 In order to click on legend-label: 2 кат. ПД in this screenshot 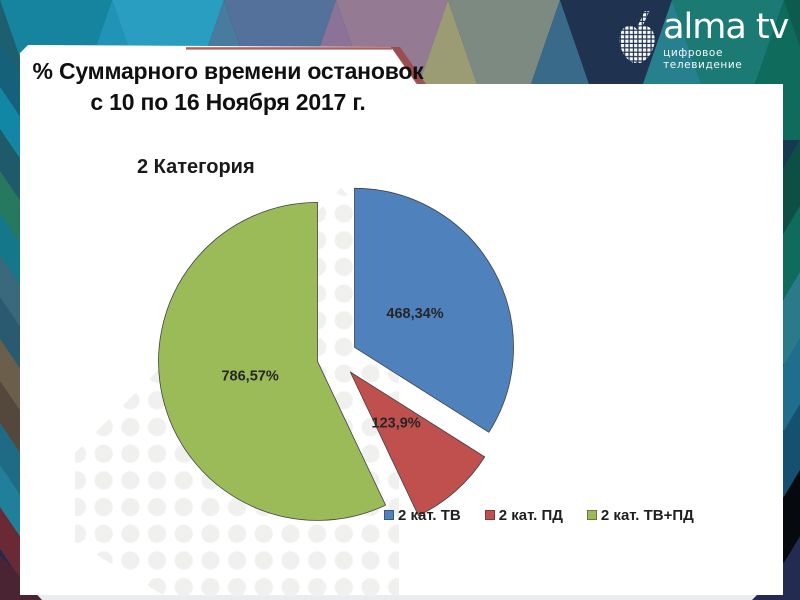, I will do `click(530, 515)`.